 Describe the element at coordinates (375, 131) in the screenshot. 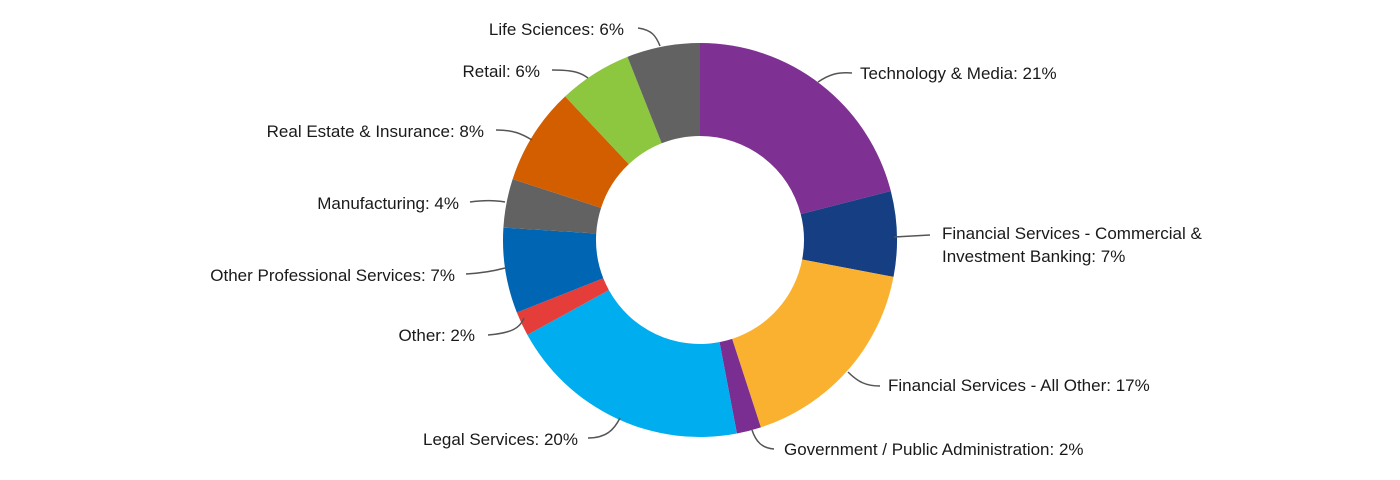

I see `slice-label-8: Real Estate & Insurance: 8%` at that location.